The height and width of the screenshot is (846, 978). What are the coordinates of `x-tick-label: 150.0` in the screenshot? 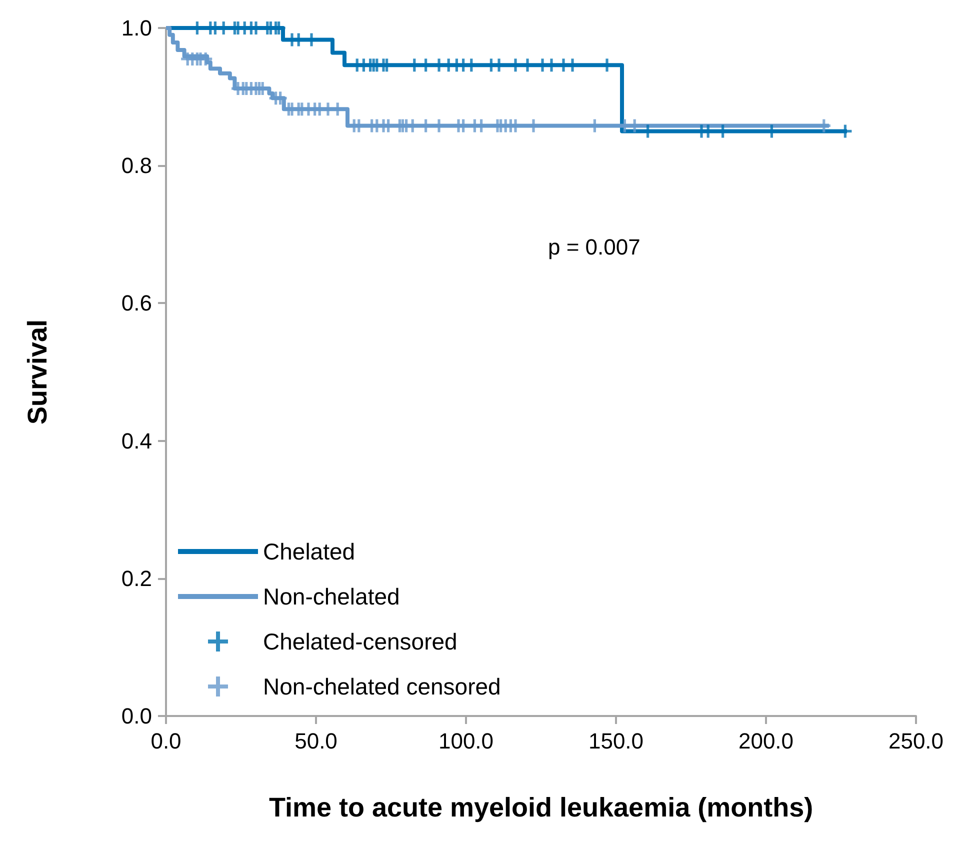 It's located at (616, 741).